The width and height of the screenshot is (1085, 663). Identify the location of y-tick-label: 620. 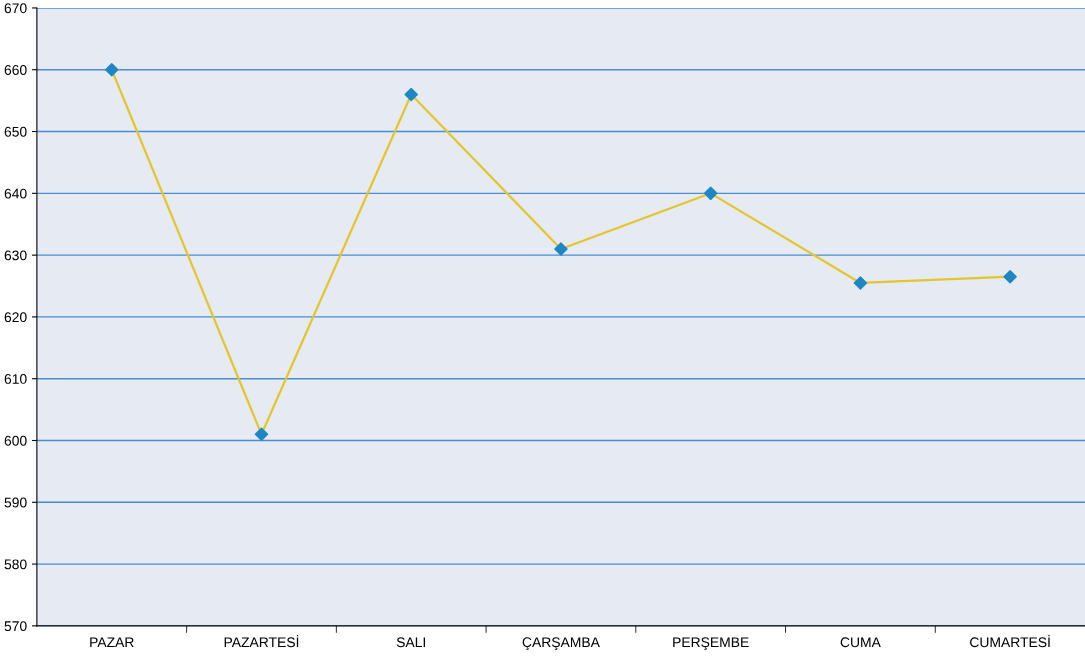
(15, 317).